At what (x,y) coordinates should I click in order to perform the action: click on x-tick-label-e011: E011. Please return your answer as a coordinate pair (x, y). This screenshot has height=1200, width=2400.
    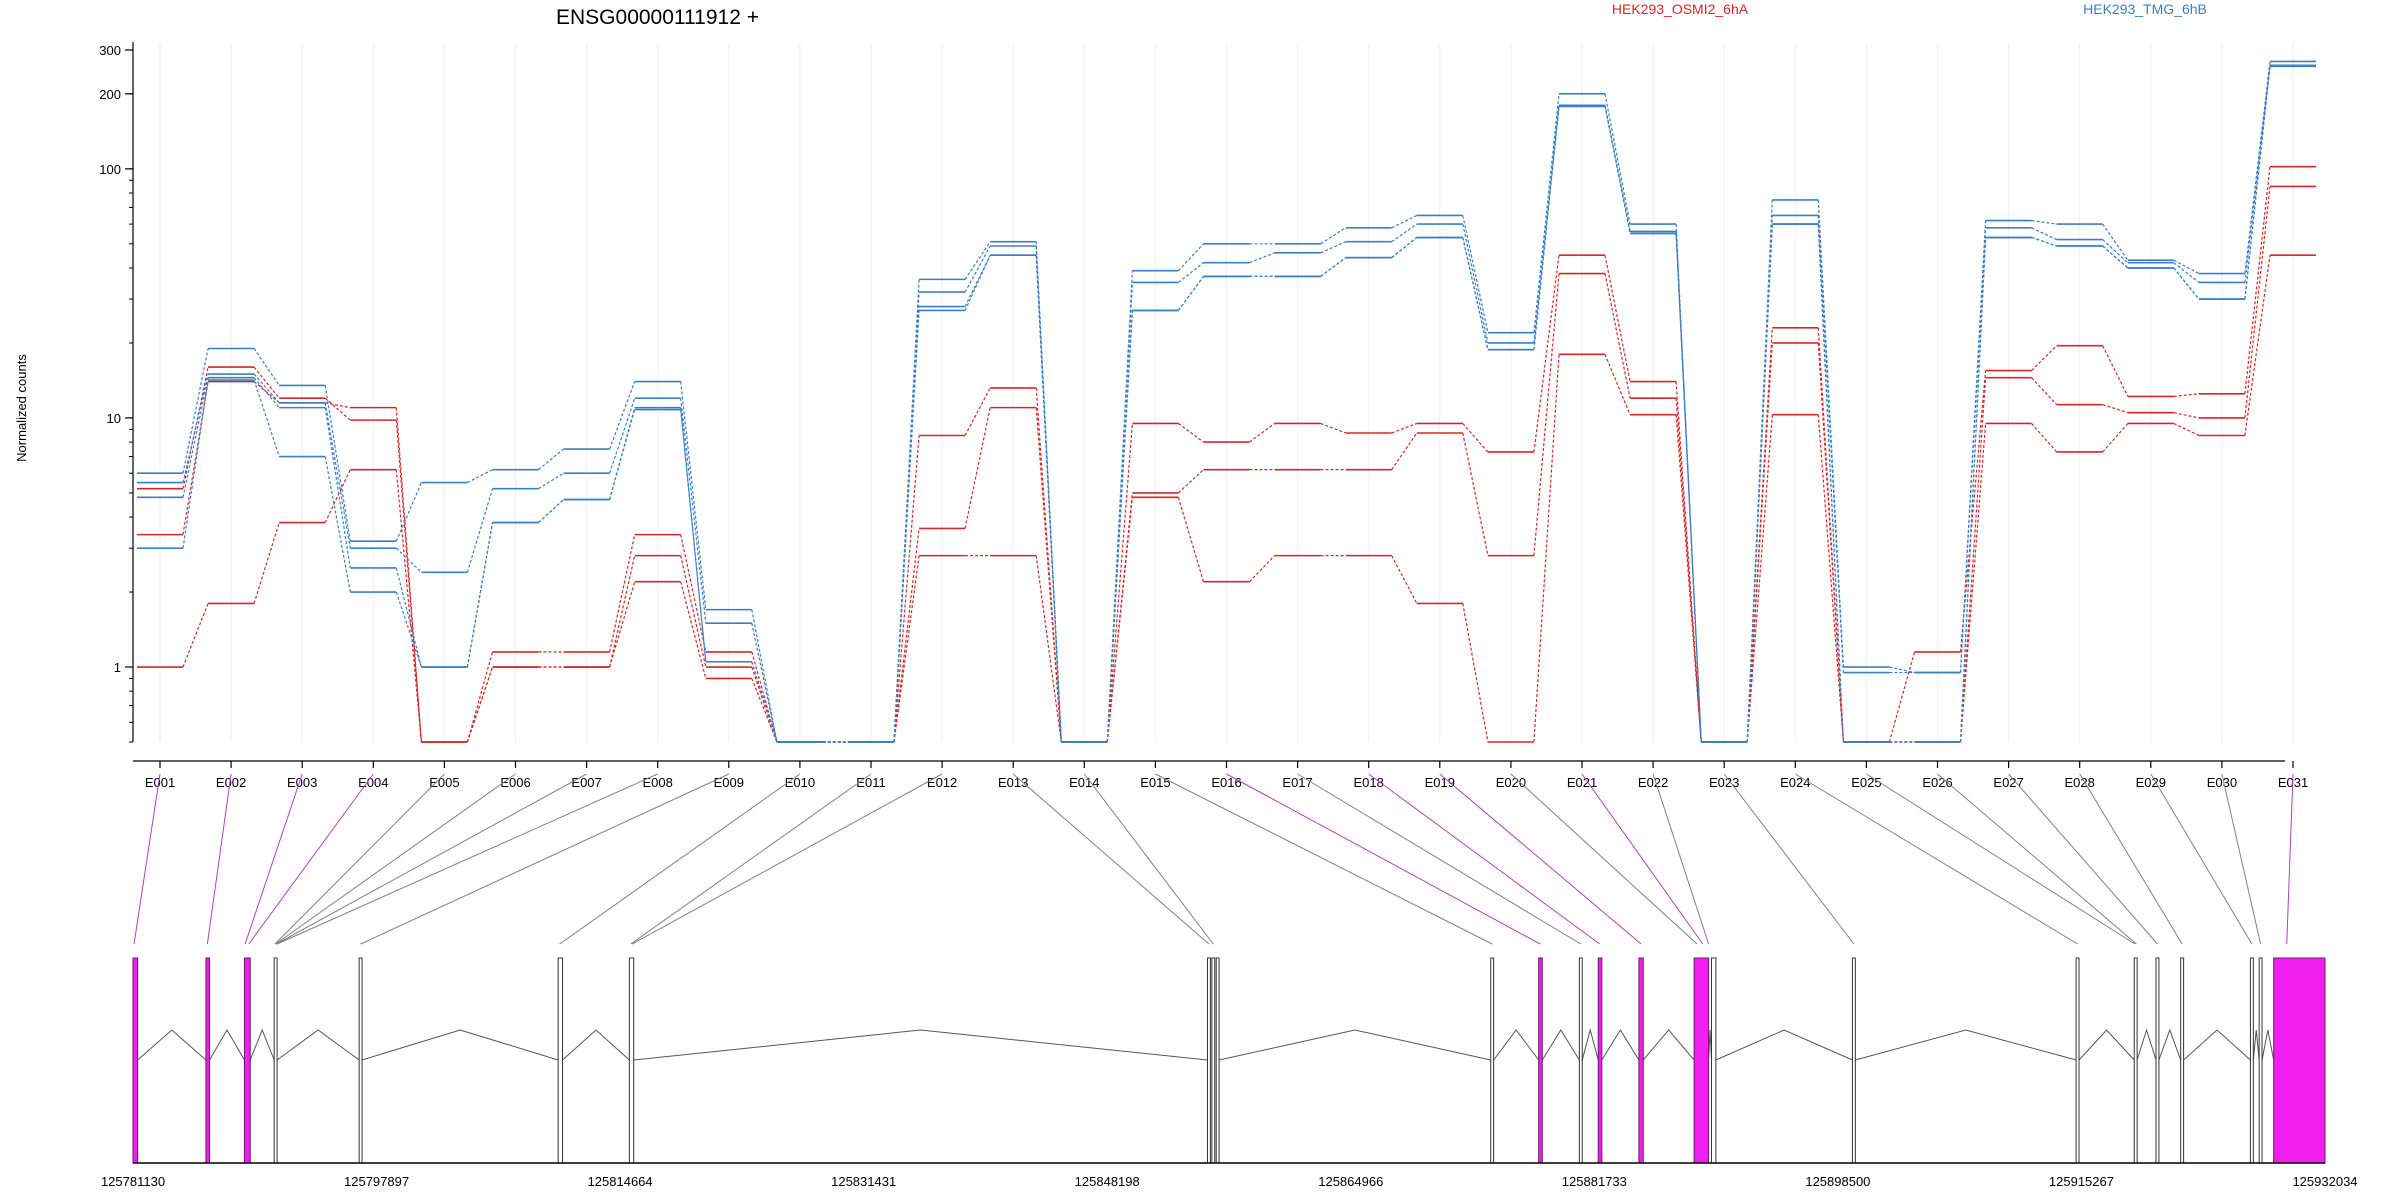
    Looking at the image, I should click on (870, 782).